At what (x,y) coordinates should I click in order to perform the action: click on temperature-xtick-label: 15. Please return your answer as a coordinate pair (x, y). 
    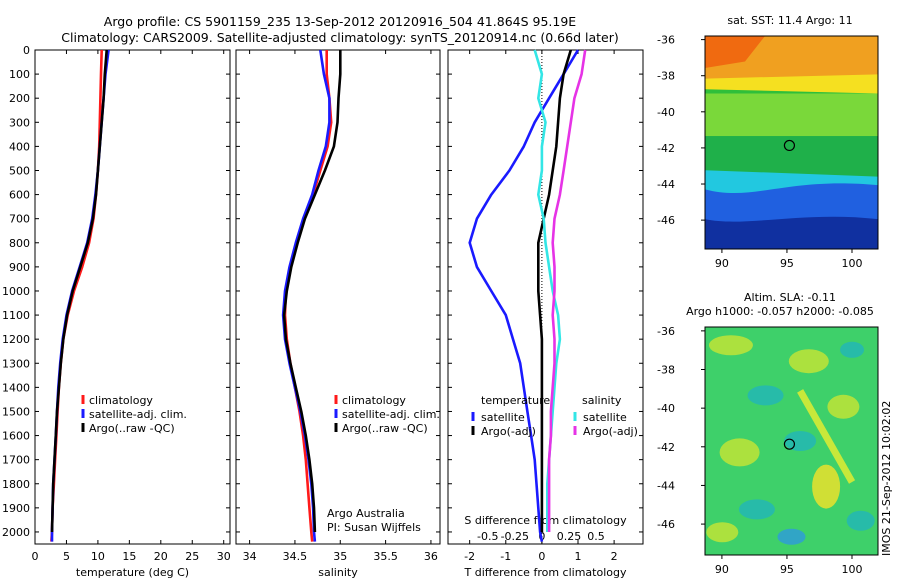
    Looking at the image, I should click on (129, 556).